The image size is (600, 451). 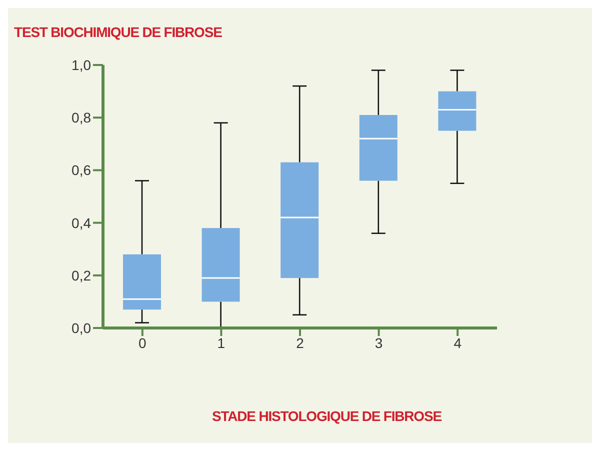 I want to click on x-tick-label: 3, so click(x=378, y=342).